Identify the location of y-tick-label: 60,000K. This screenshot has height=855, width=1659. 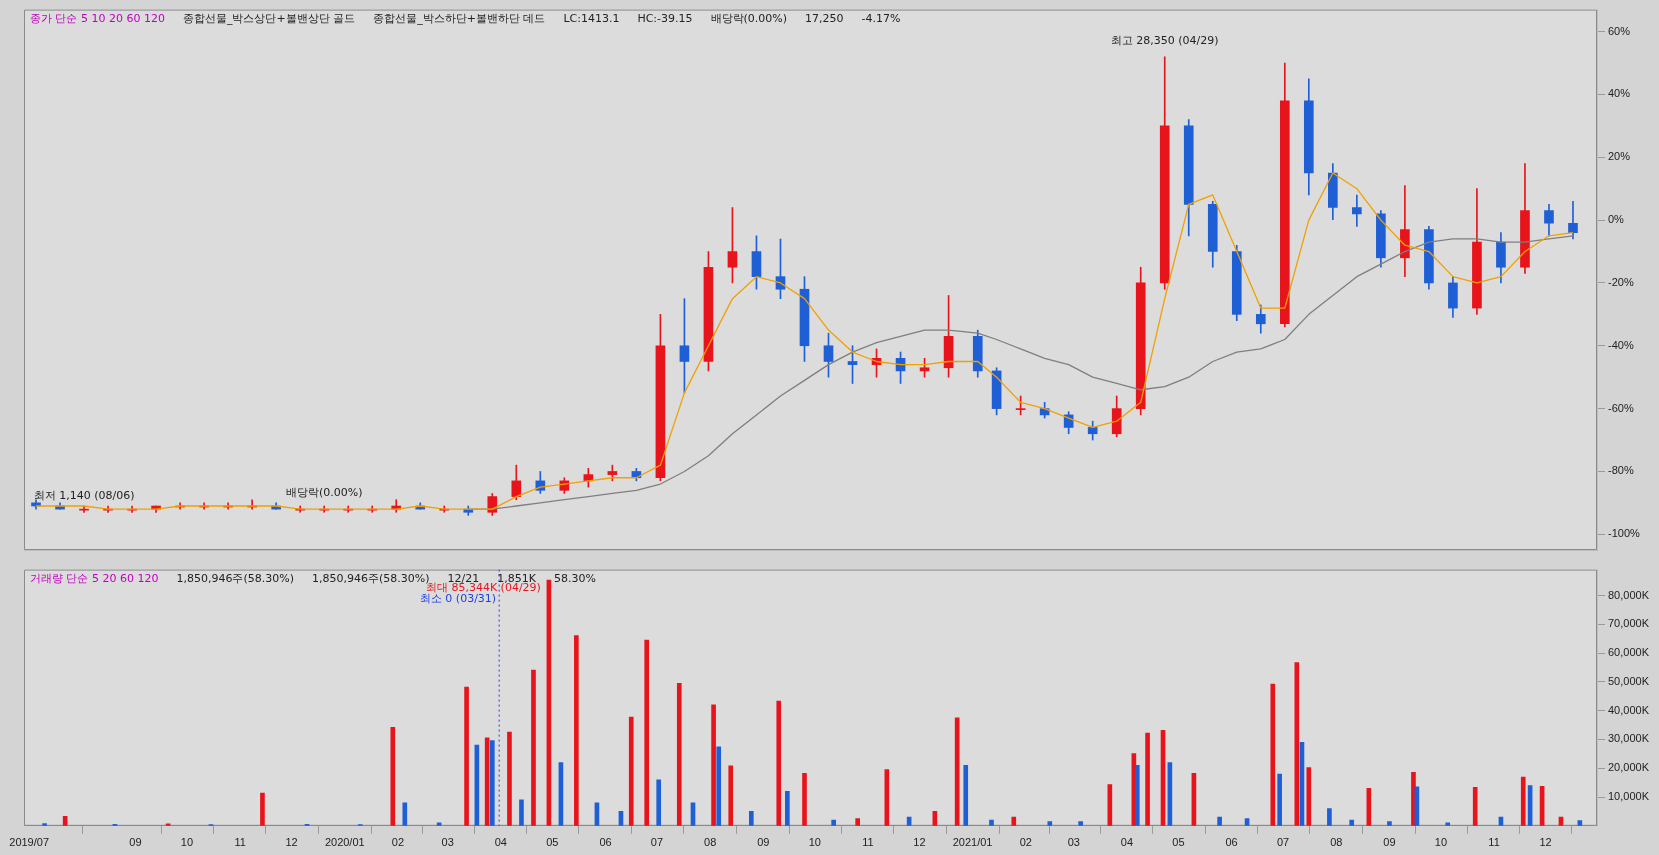
(1629, 652).